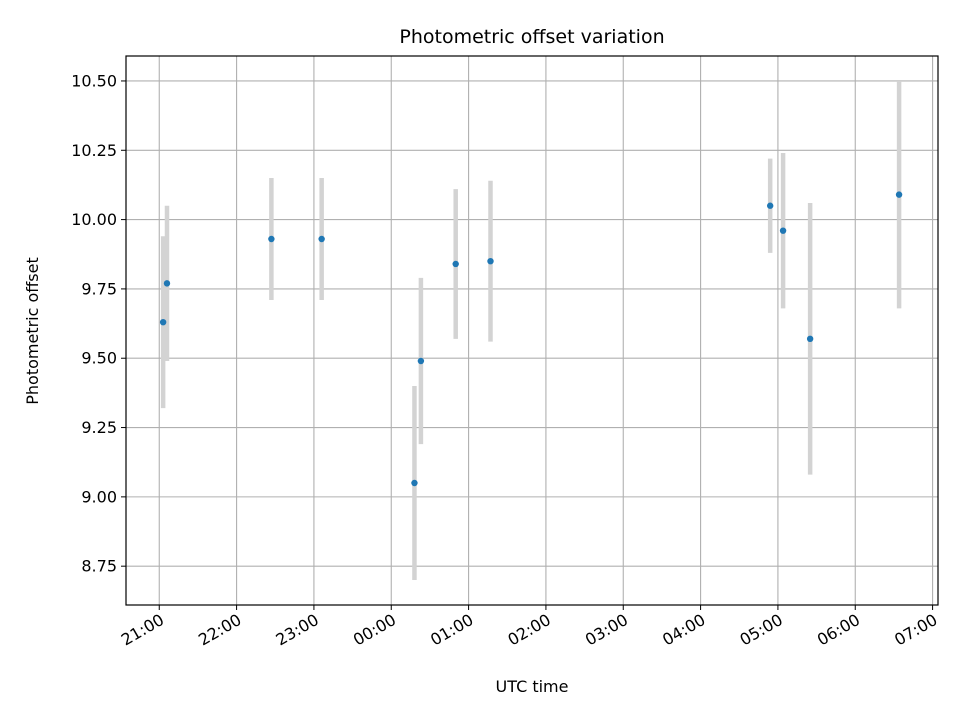  What do you see at coordinates (99, 427) in the screenshot?
I see `y-tick-label: 9.25` at bounding box center [99, 427].